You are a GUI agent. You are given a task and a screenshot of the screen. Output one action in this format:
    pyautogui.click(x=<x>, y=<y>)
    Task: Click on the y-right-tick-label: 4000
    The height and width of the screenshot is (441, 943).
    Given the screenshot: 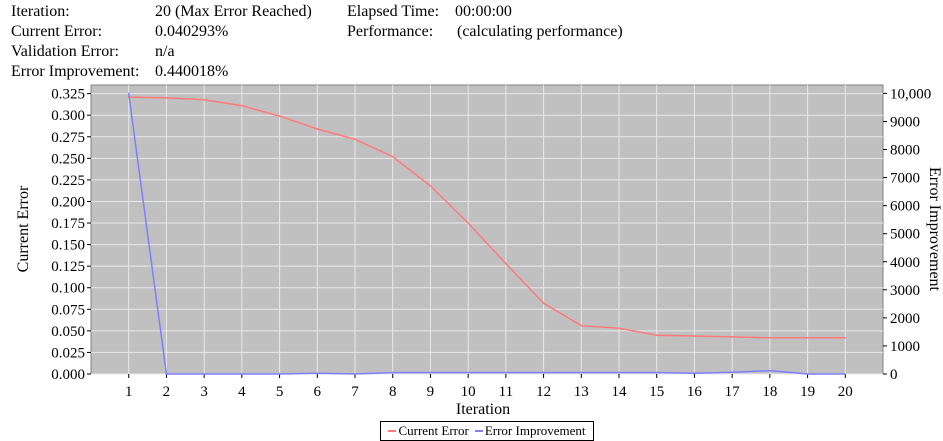 What is the action you would take?
    pyautogui.click(x=905, y=263)
    